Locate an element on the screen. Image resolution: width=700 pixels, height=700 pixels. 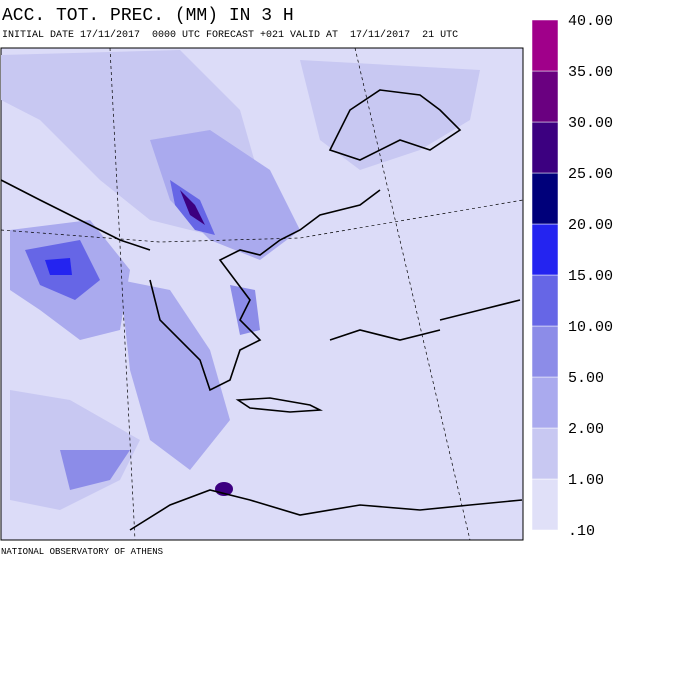
legend-label: .10 is located at coordinates (581, 531).